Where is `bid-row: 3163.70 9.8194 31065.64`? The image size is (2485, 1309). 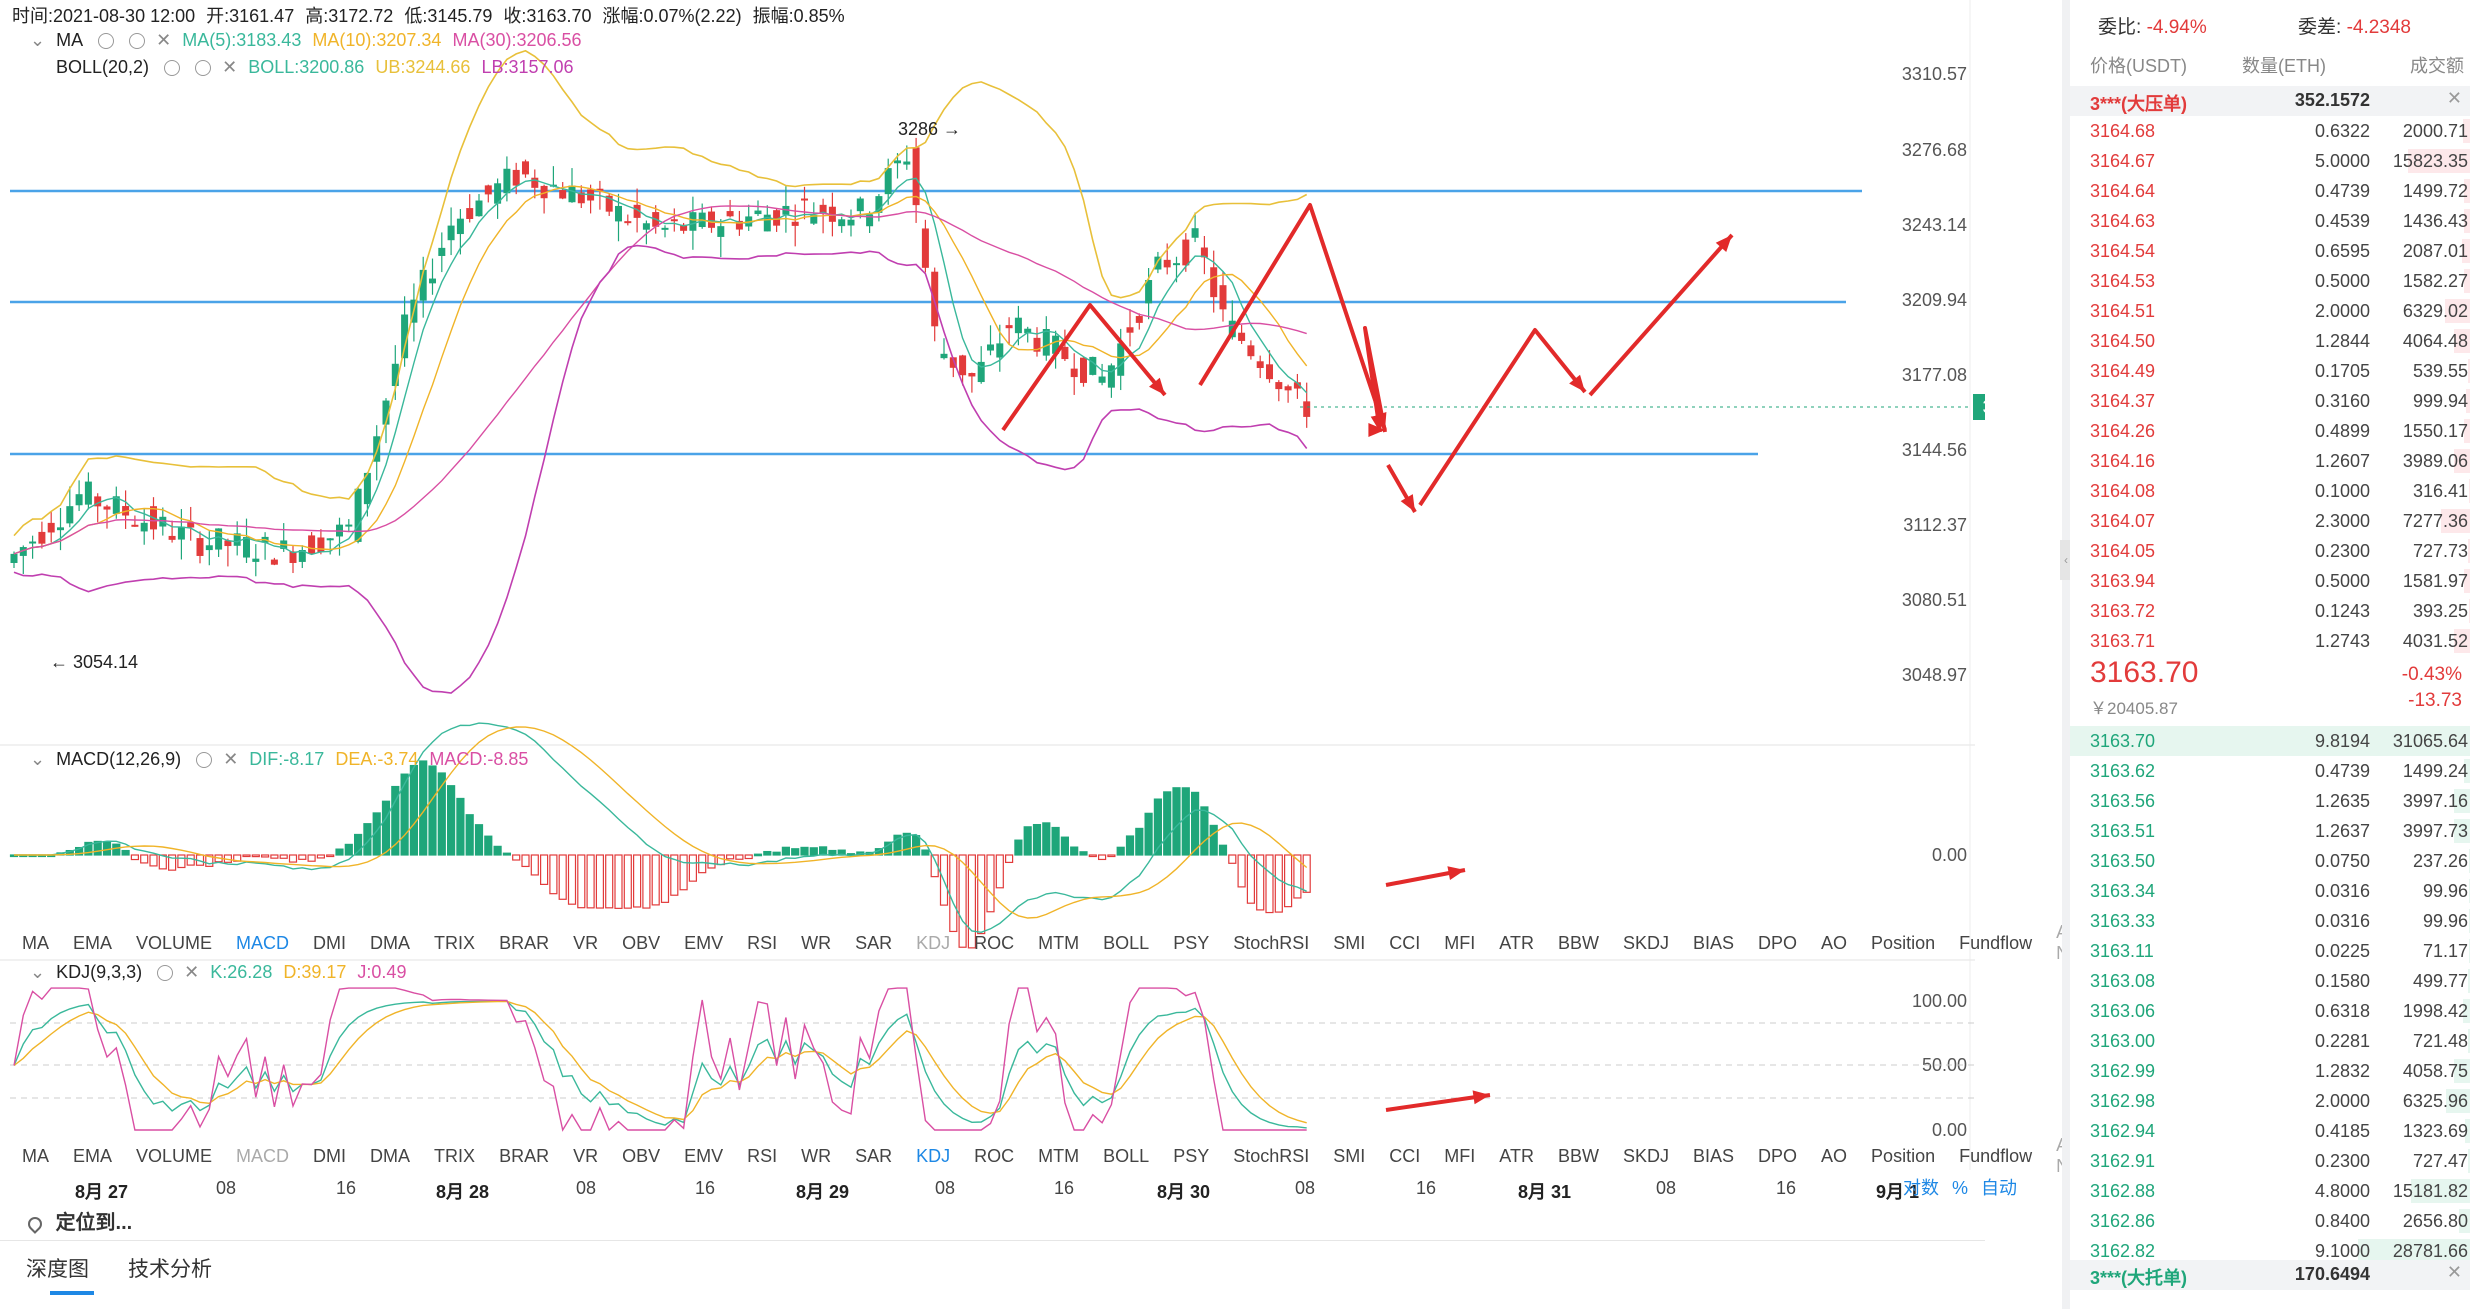
bid-row: 3163.70 9.8194 31065.64 is located at coordinates (2270, 741).